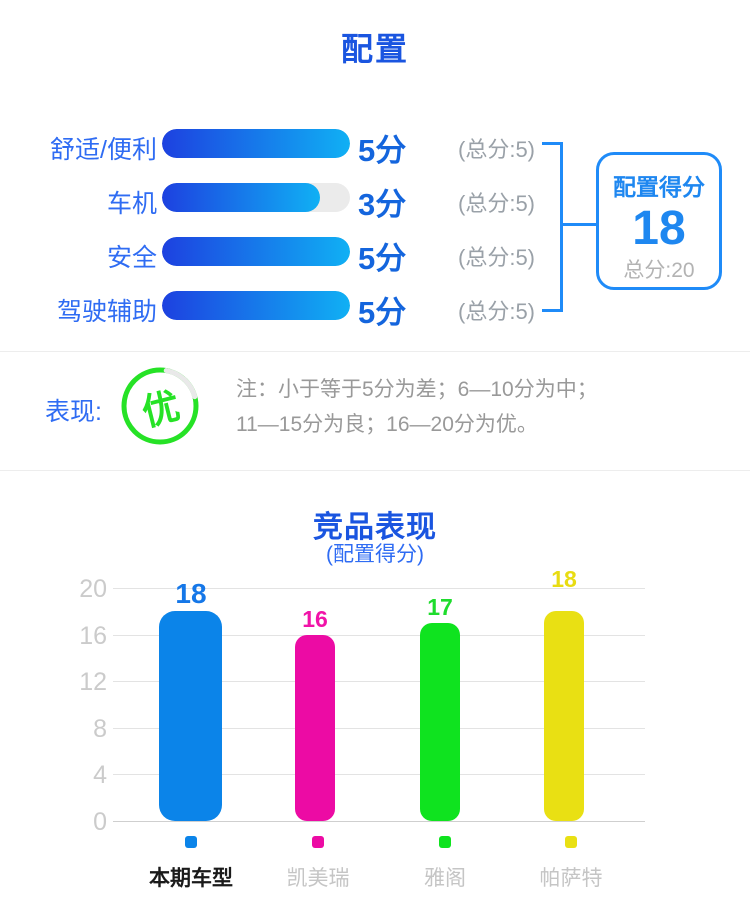  Describe the element at coordinates (106, 312) in the screenshot. I see `config-row-label: 驾驶辅助` at that location.